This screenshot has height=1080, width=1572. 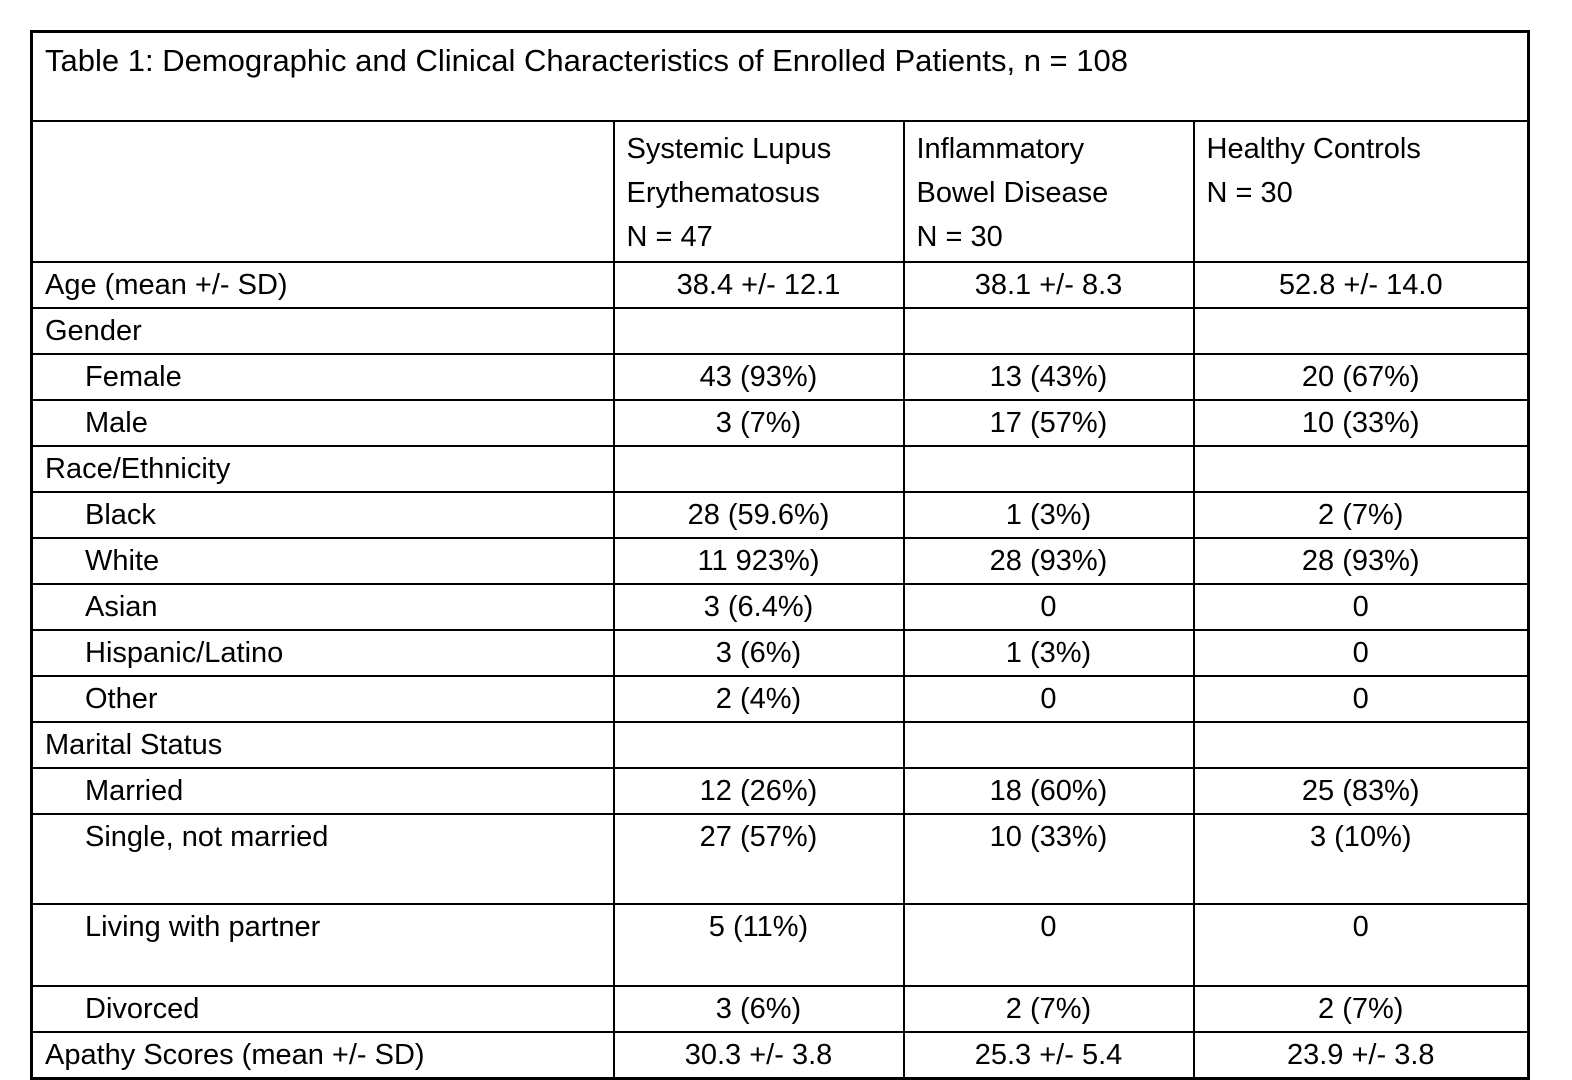 I want to click on header-ibd-column: Inflammatory Bowel Disease N = 30, so click(x=1048, y=191).